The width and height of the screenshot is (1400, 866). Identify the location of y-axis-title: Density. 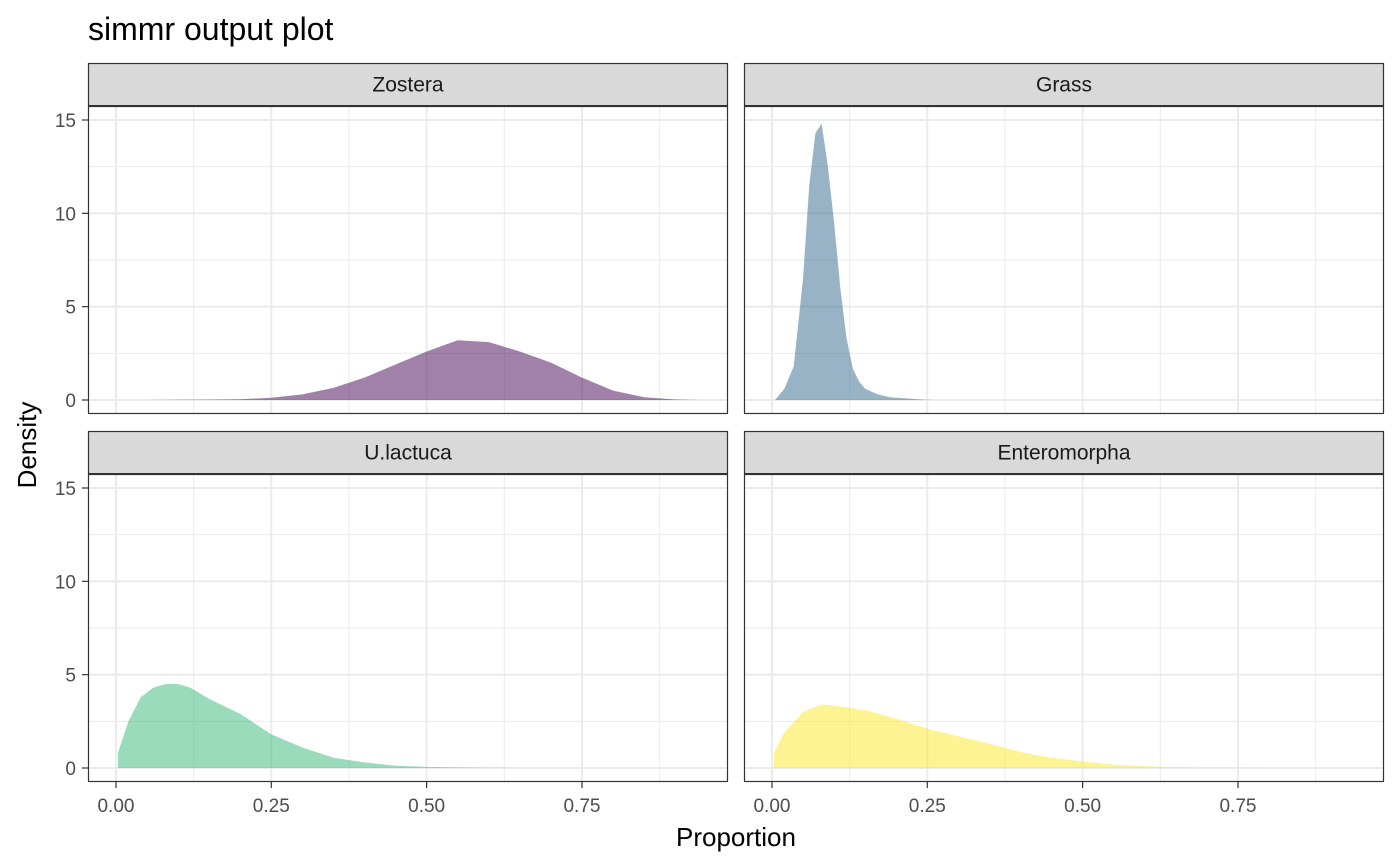
(27, 445).